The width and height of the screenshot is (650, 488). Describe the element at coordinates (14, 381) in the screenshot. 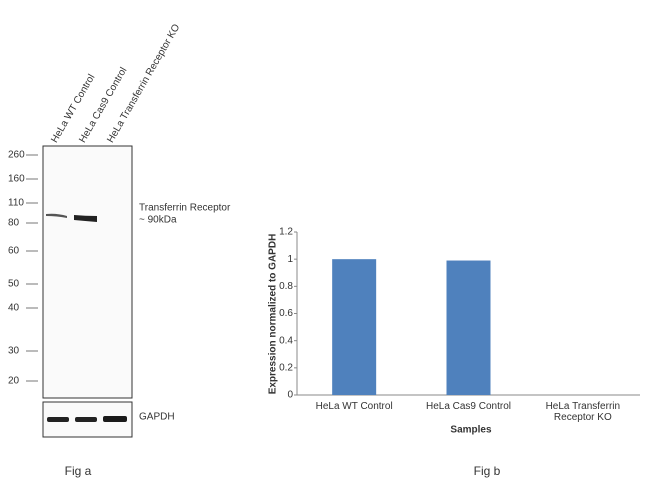

I see `marker-label: 20` at that location.